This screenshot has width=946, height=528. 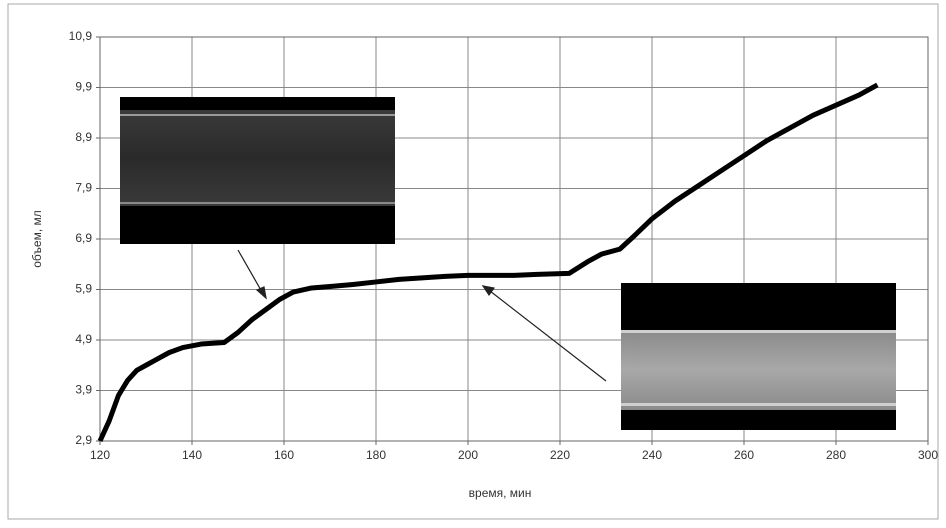 I want to click on y-tick-label: 7,9, so click(x=83, y=188).